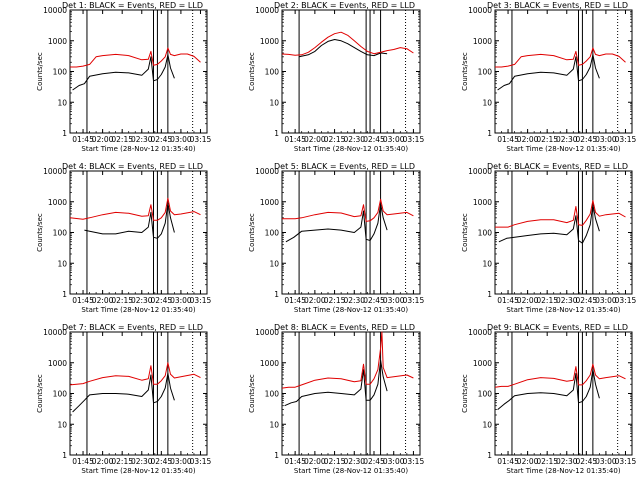 Image resolution: width=640 pixels, height=480 pixels. Describe the element at coordinates (557, 166) in the screenshot. I see `panel-title: Det 6: BLACK = Events, RED = LLD` at that location.